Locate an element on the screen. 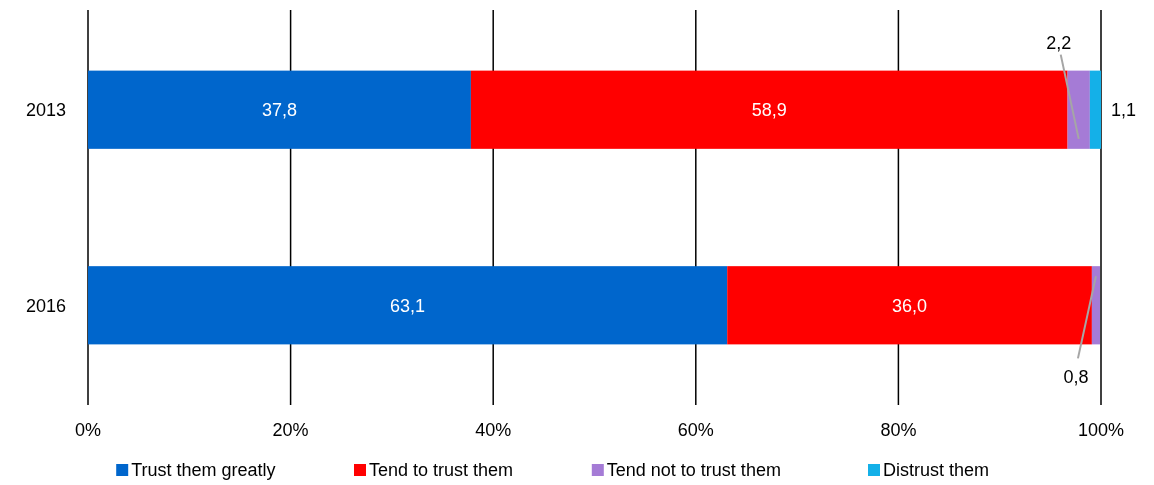 This screenshot has height=485, width=1154. data-label: 58,9 is located at coordinates (769, 110).